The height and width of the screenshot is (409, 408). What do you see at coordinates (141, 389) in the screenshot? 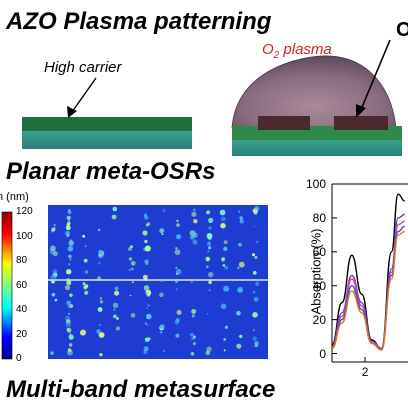
I see `heading-multi-band-metasurface: Multi-band metasurface` at bounding box center [141, 389].